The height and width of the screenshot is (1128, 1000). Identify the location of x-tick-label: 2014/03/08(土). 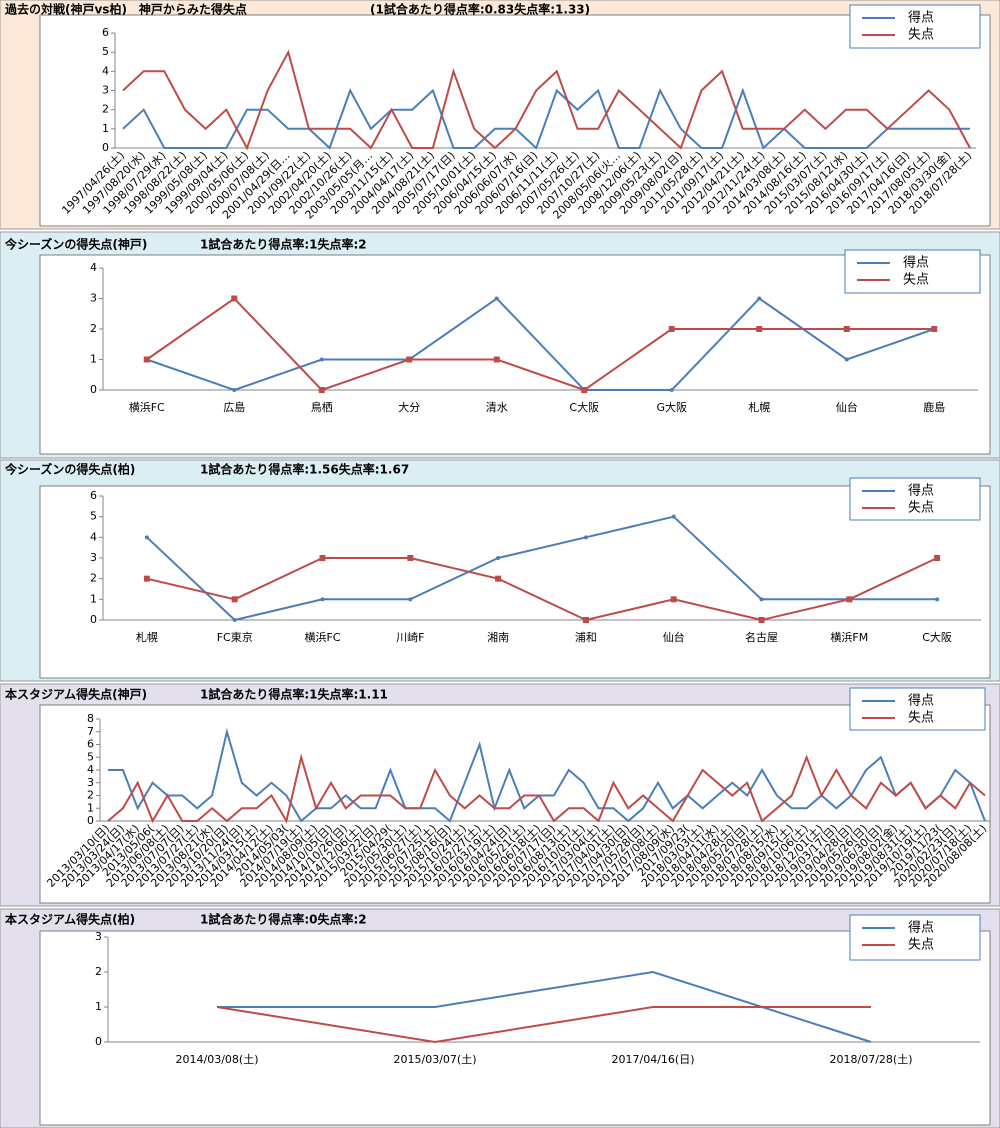
(217, 1059).